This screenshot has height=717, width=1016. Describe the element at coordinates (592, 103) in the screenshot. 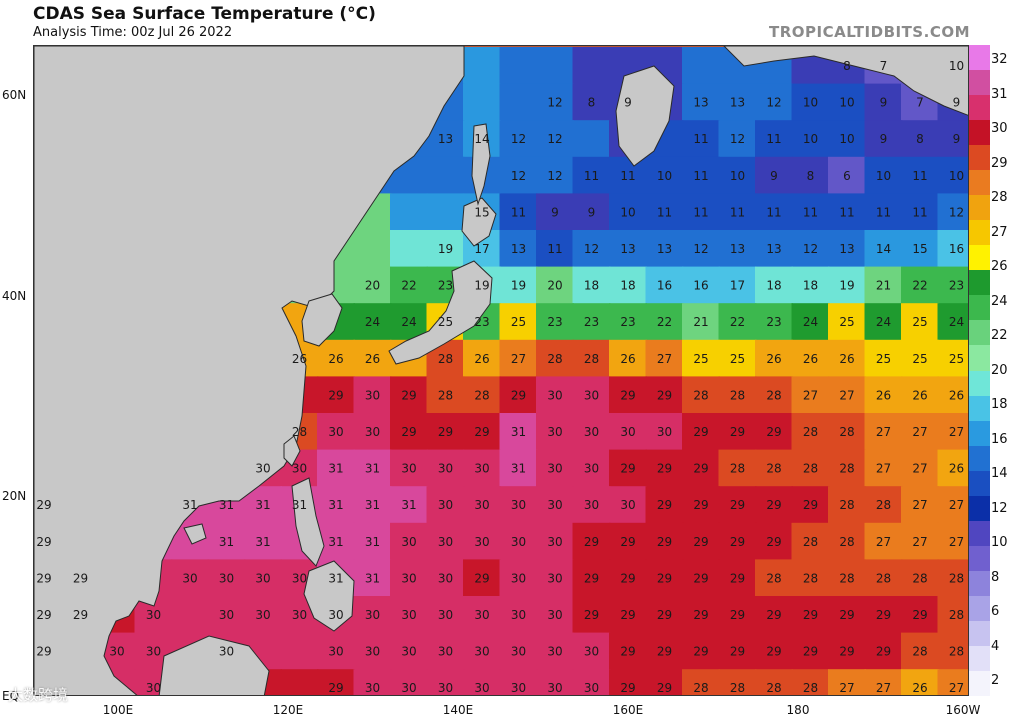

I see `sst-value-label: 8` at that location.